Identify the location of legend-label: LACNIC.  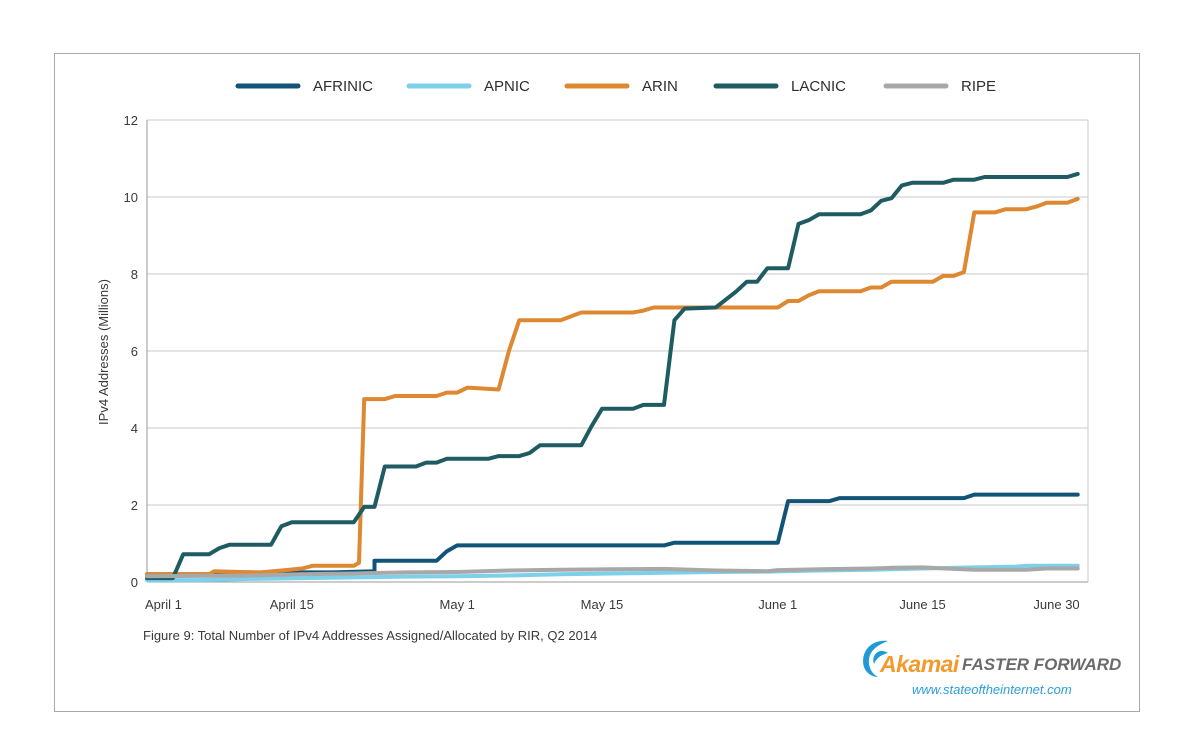
(818, 86).